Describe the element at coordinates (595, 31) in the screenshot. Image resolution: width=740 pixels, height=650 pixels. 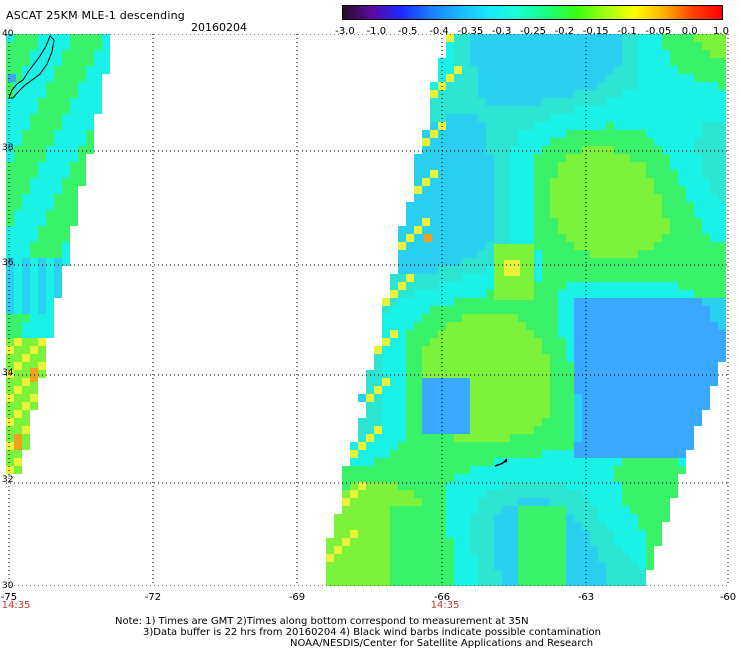
I see `colorbar-tick: -0.15` at that location.